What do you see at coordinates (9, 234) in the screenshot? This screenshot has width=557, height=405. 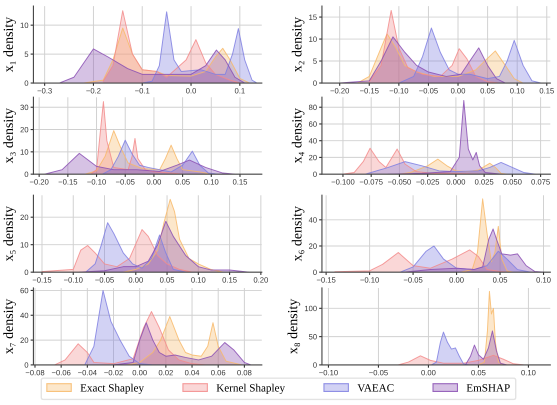 I see `y-axis-title: x₅ density` at bounding box center [9, 234].